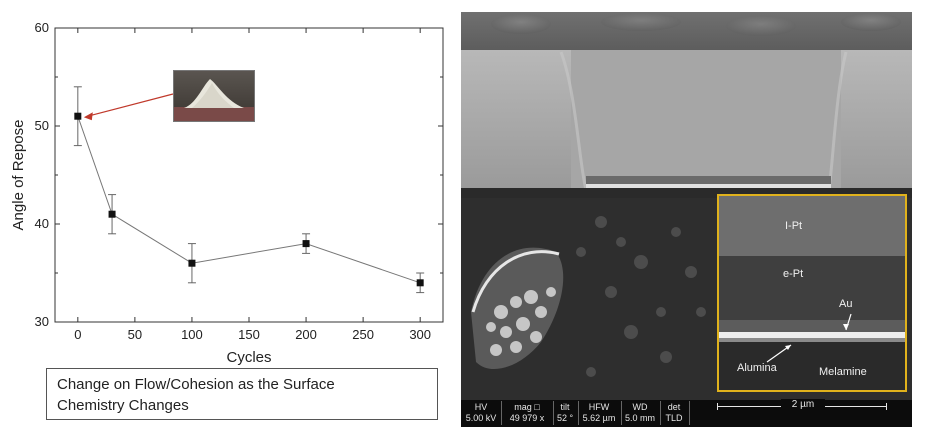 This screenshot has height=445, width=928. Describe the element at coordinates (793, 274) in the screenshot. I see `inset-label-ept: e-Pt` at that location.